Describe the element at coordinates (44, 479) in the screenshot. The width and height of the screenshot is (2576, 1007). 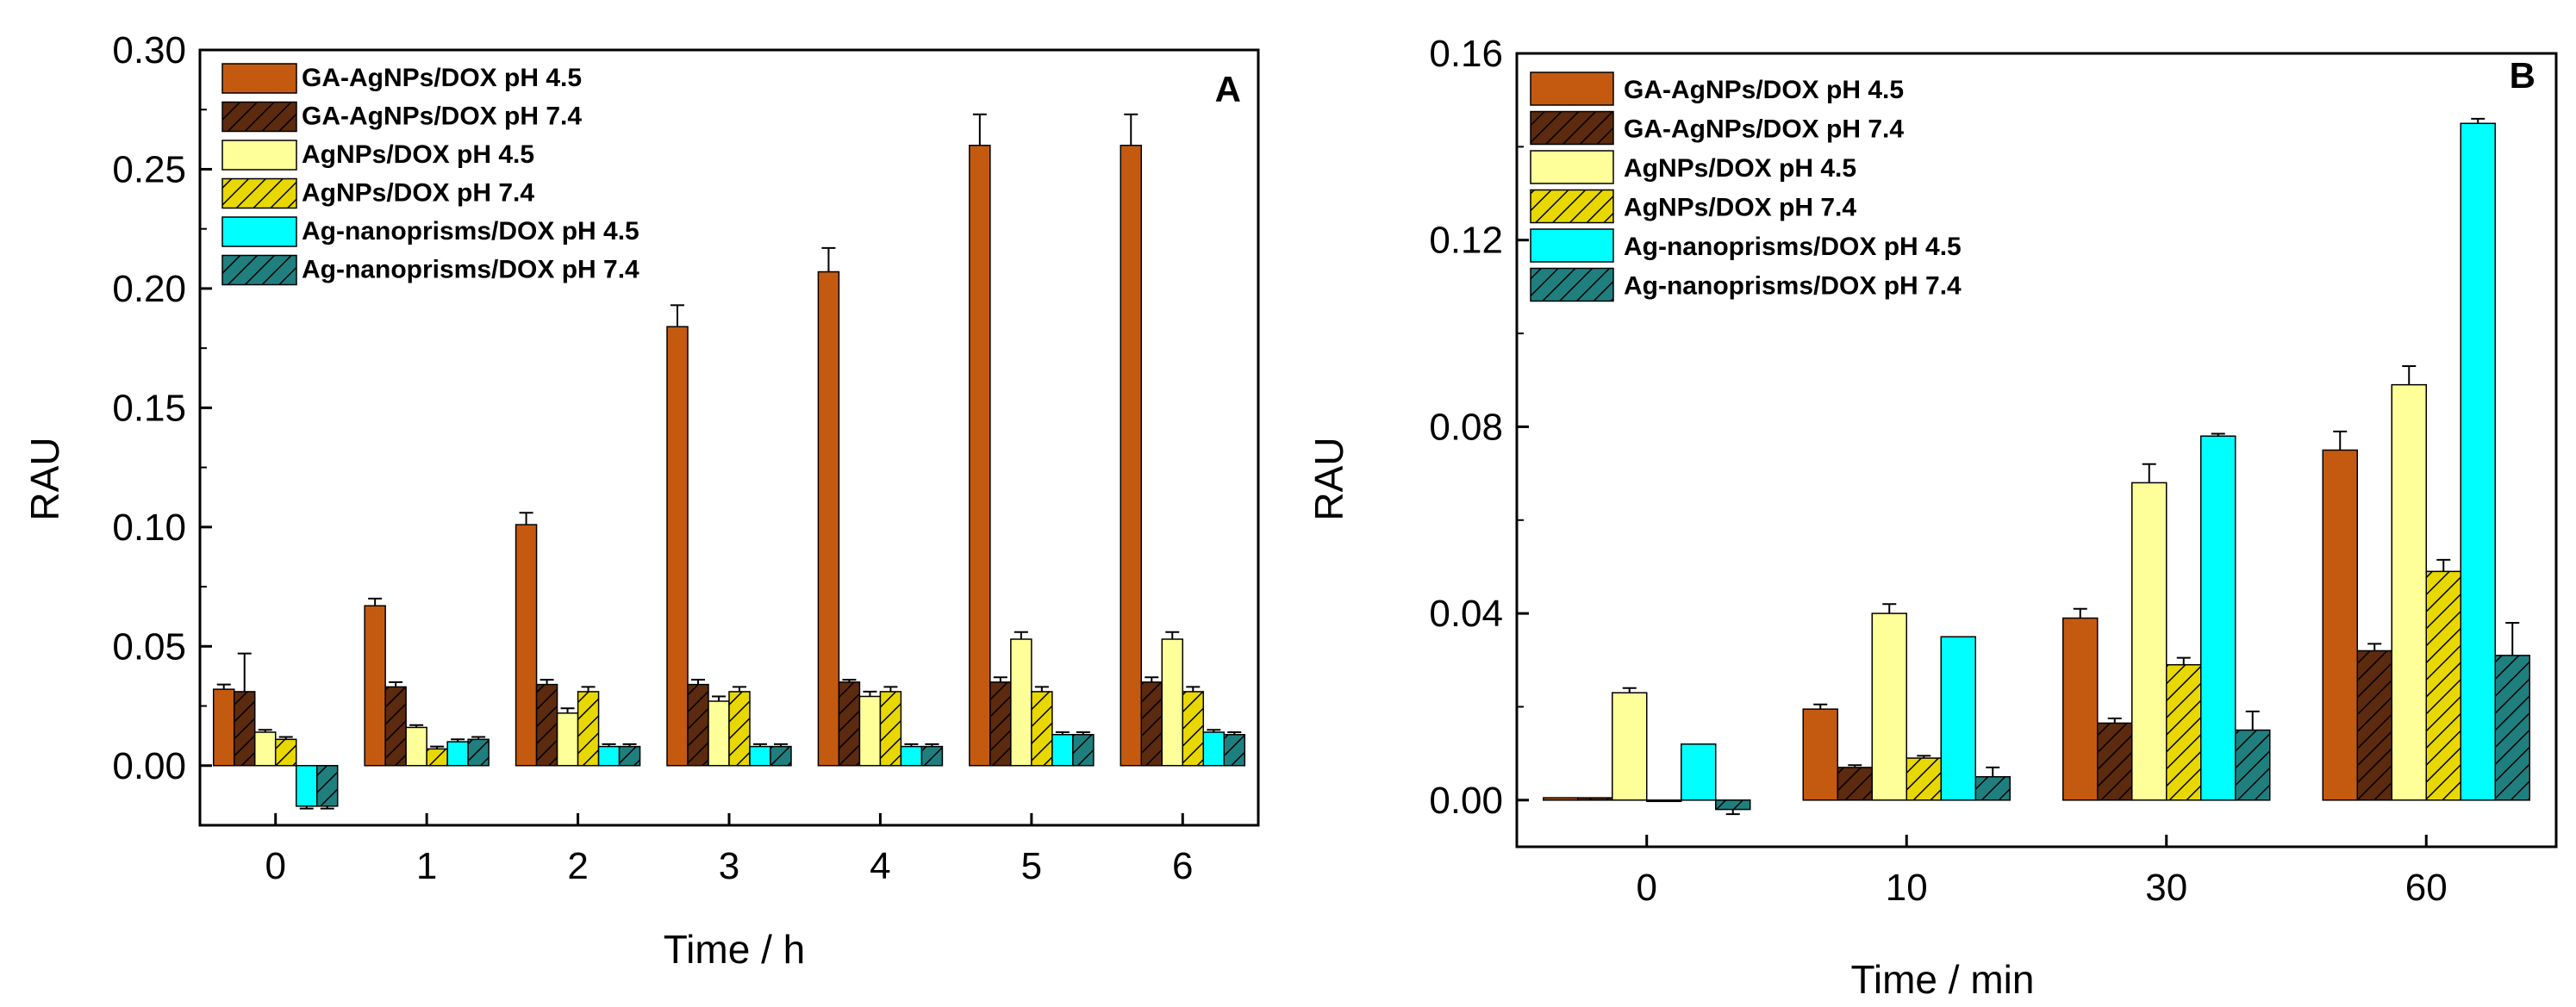
I see `panel-a-y-axis-title: RAU` at that location.